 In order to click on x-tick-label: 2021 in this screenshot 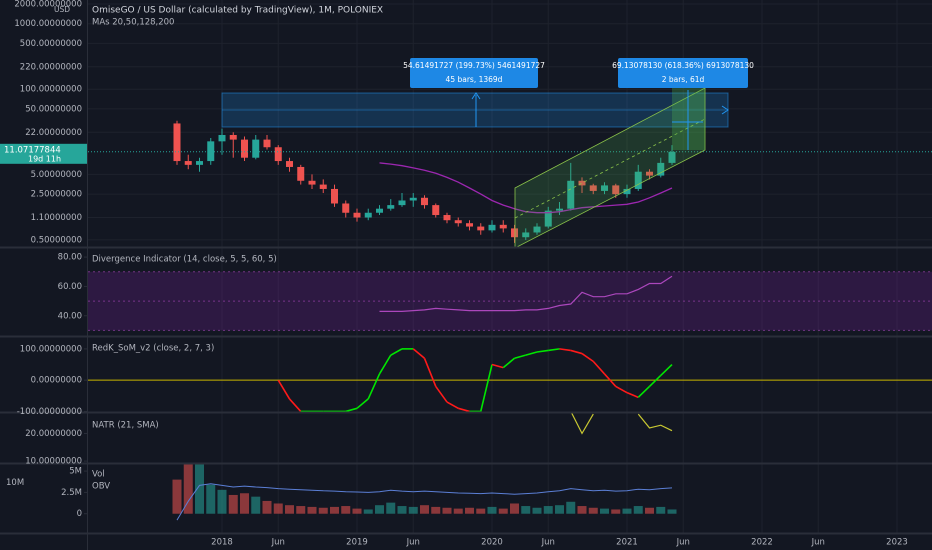, I will do `click(627, 543)`.